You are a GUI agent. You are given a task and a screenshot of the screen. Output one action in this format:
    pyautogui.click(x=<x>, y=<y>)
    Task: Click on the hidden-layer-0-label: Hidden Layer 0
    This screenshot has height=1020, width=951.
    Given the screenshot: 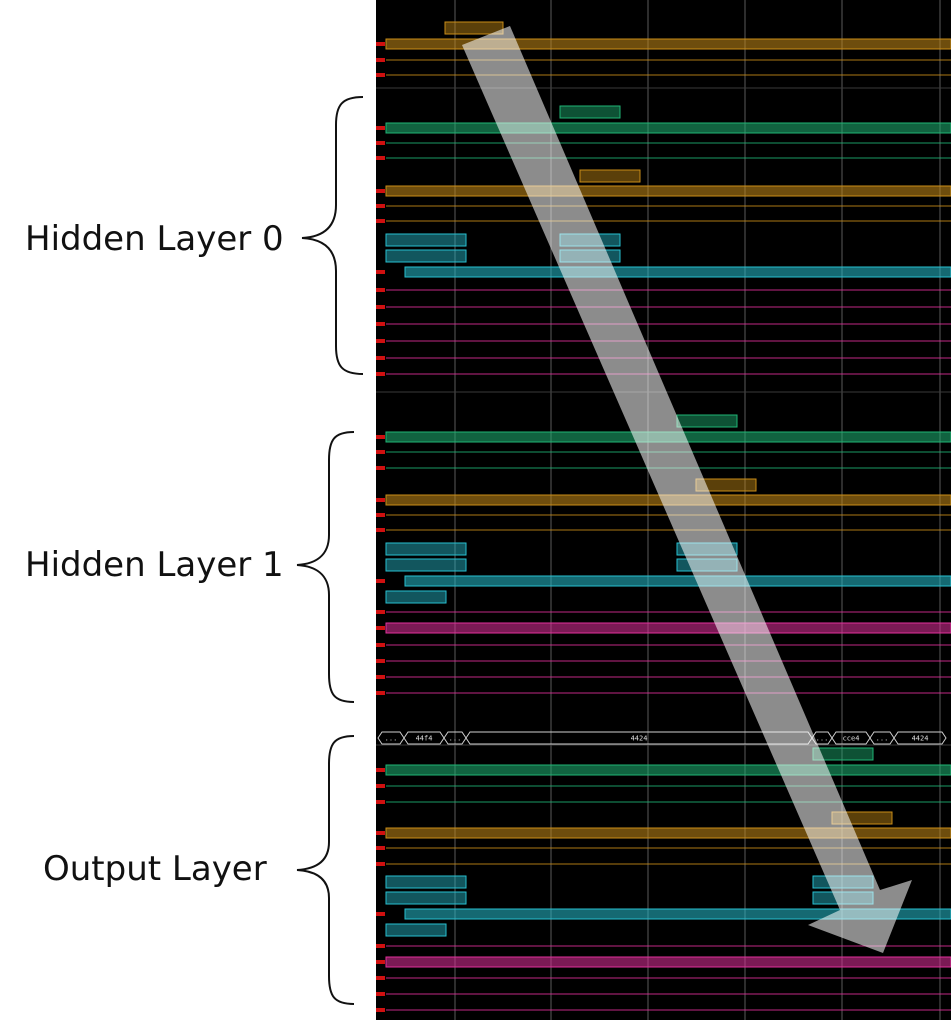 What is the action you would take?
    pyautogui.click(x=154, y=239)
    